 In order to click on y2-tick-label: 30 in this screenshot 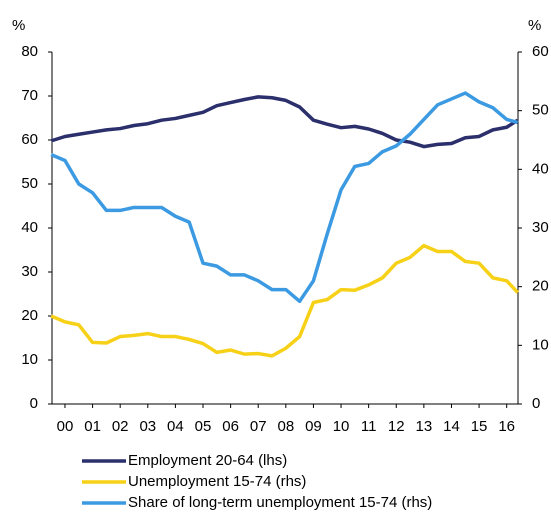, I will do `click(540, 227)`.